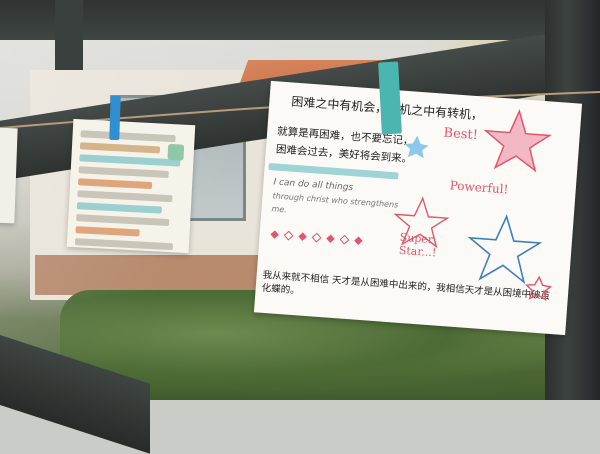  I want to click on building-base, so click(165, 275).